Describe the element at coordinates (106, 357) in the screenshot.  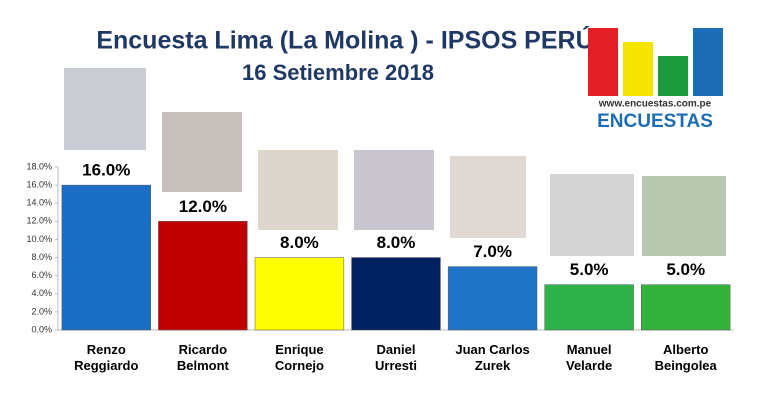
I see `x-tick-label: Renzo Reggiardo` at that location.